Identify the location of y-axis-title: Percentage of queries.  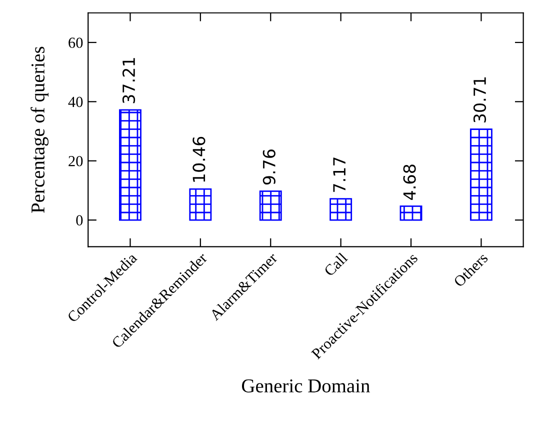
(39, 129).